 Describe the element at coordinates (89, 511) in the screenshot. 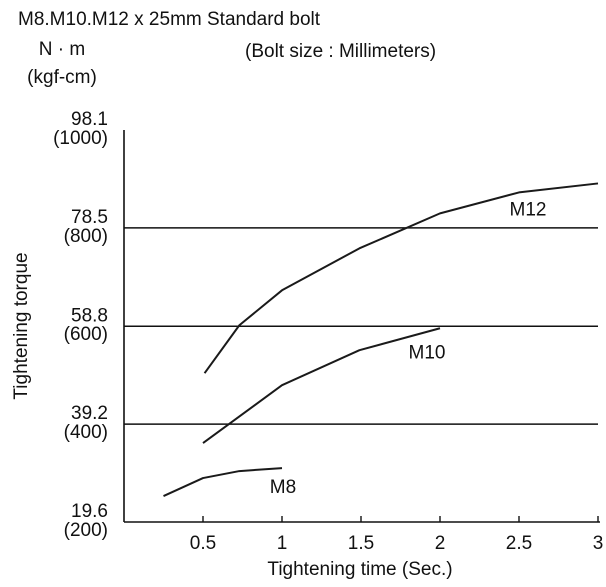

I see `y-tick-label: 19.6` at that location.